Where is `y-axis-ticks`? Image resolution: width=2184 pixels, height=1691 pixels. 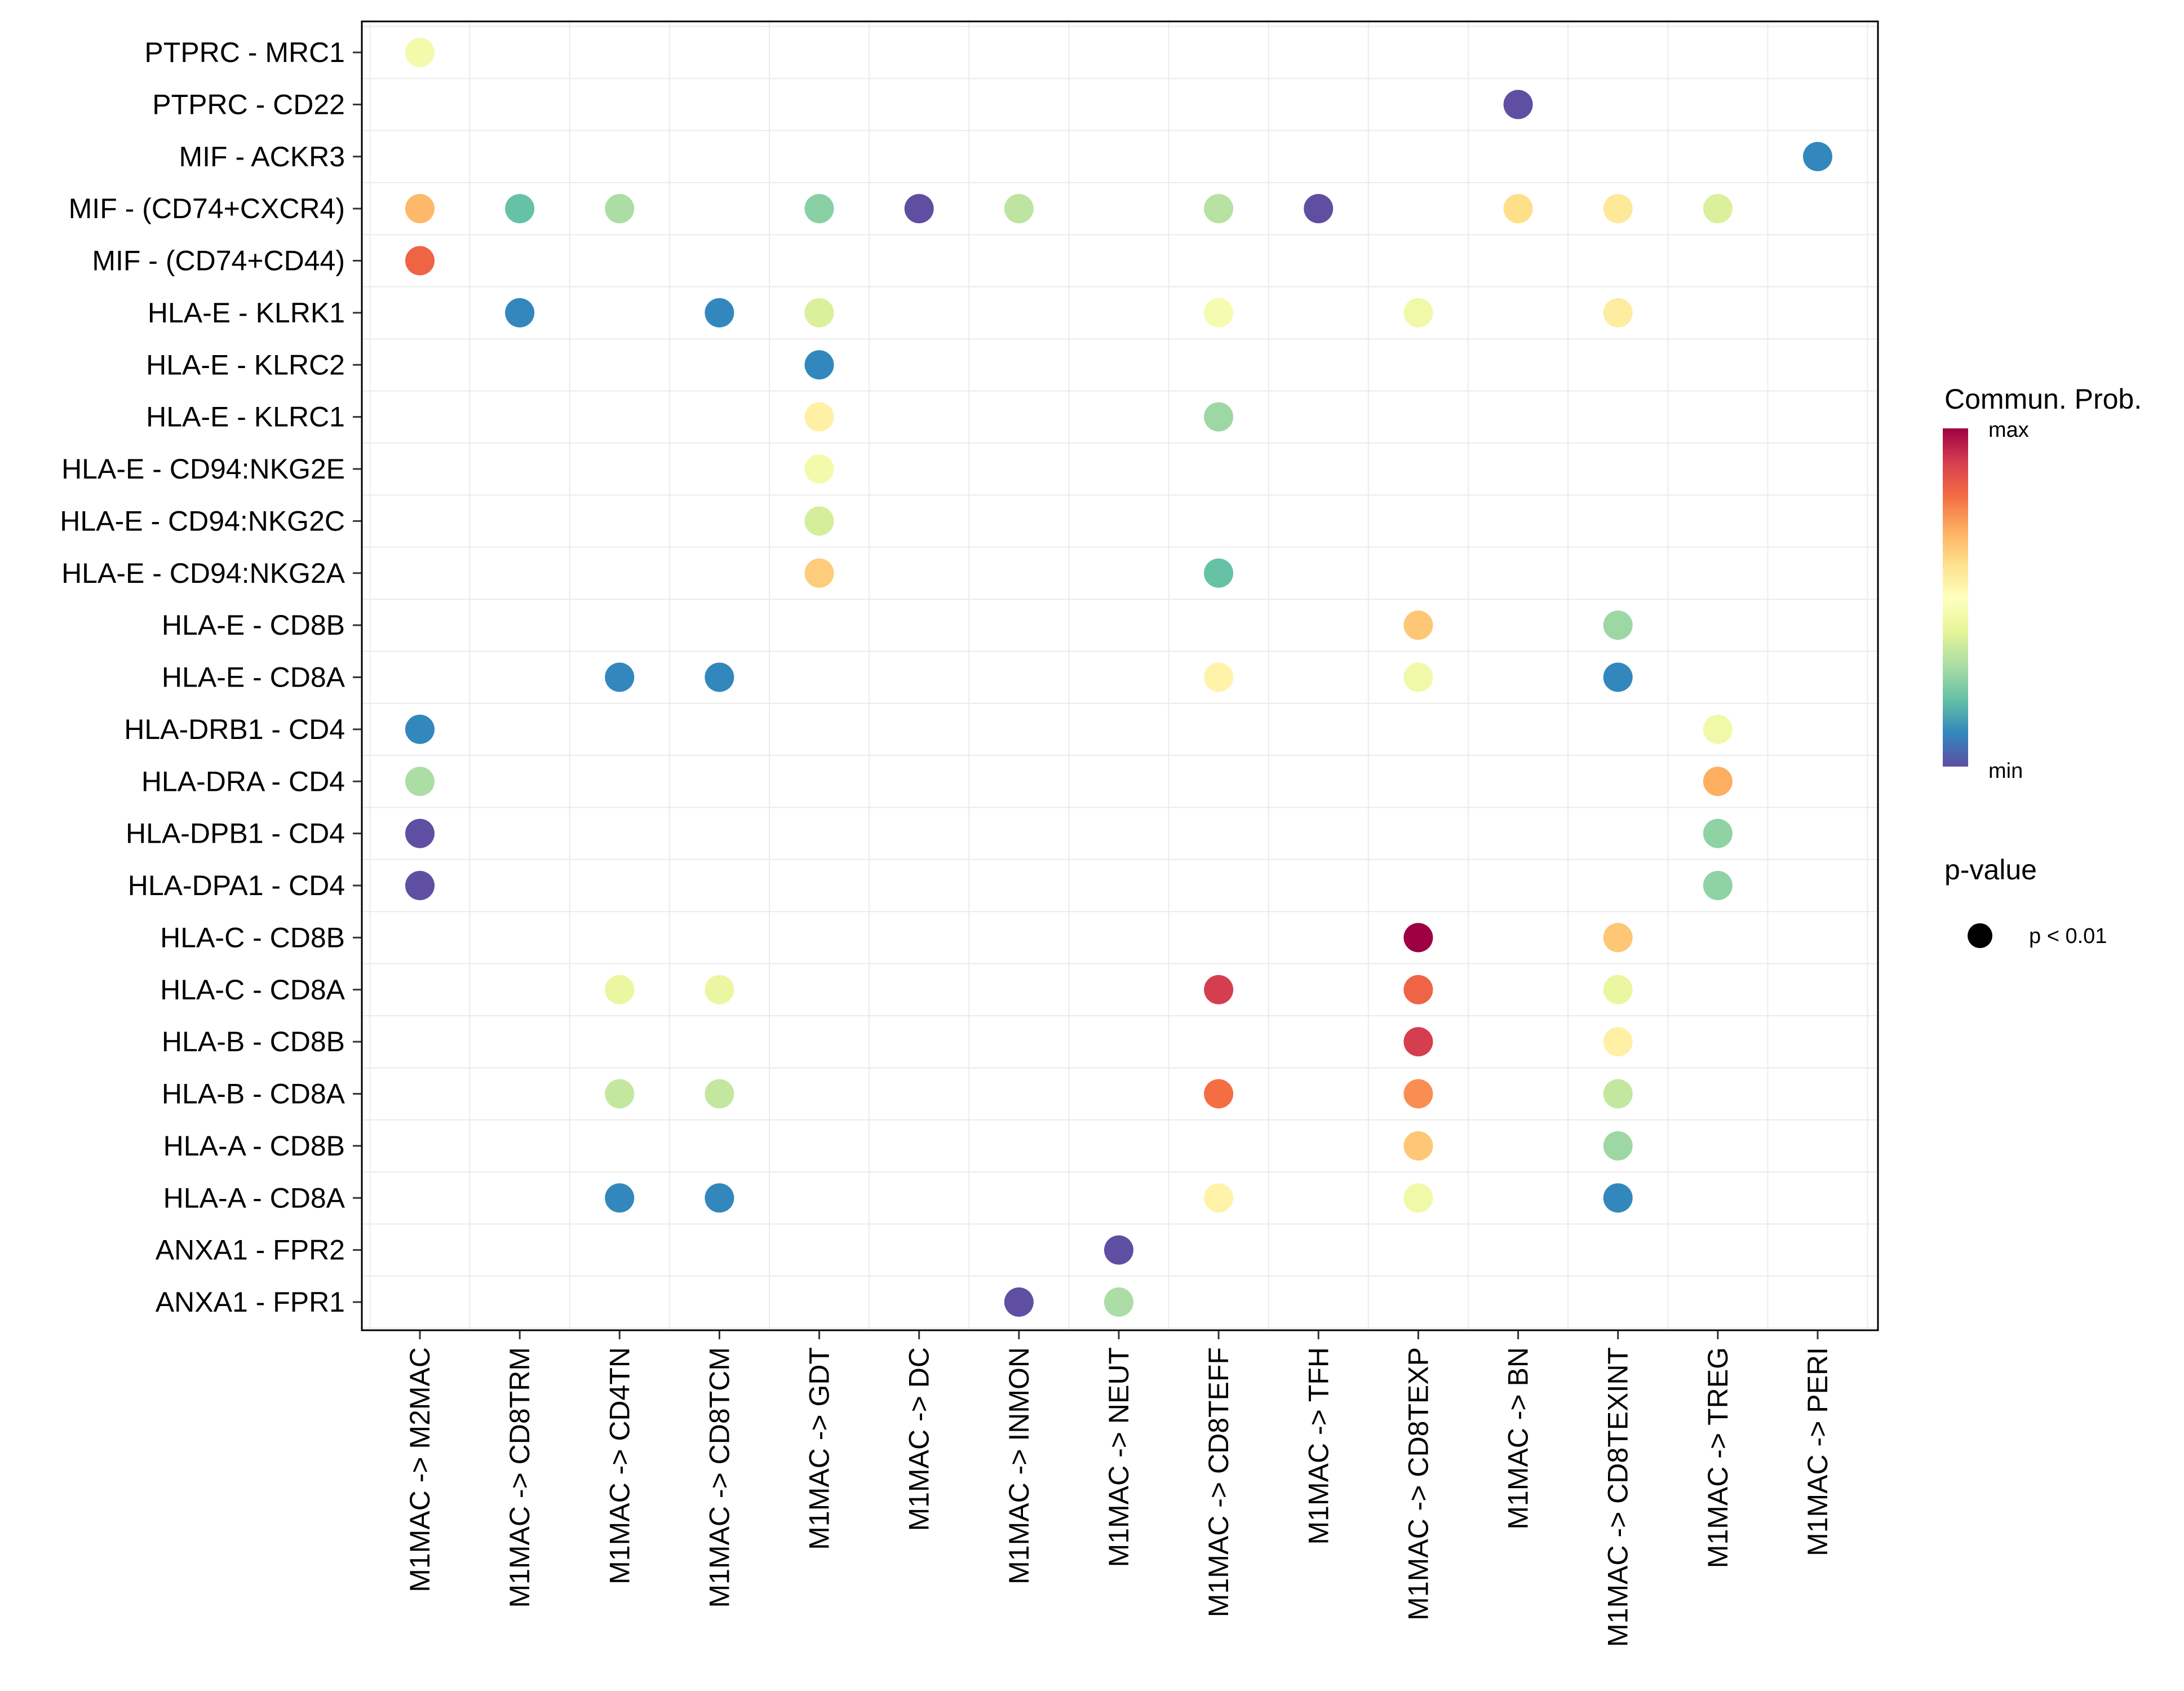 y-axis-ticks is located at coordinates (357, 677).